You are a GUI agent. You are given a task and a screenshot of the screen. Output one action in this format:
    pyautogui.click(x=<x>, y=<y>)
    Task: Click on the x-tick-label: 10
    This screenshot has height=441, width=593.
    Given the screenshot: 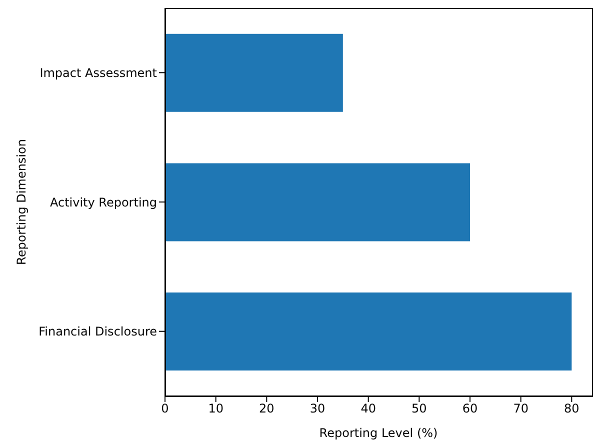 What is the action you would take?
    pyautogui.click(x=216, y=409)
    